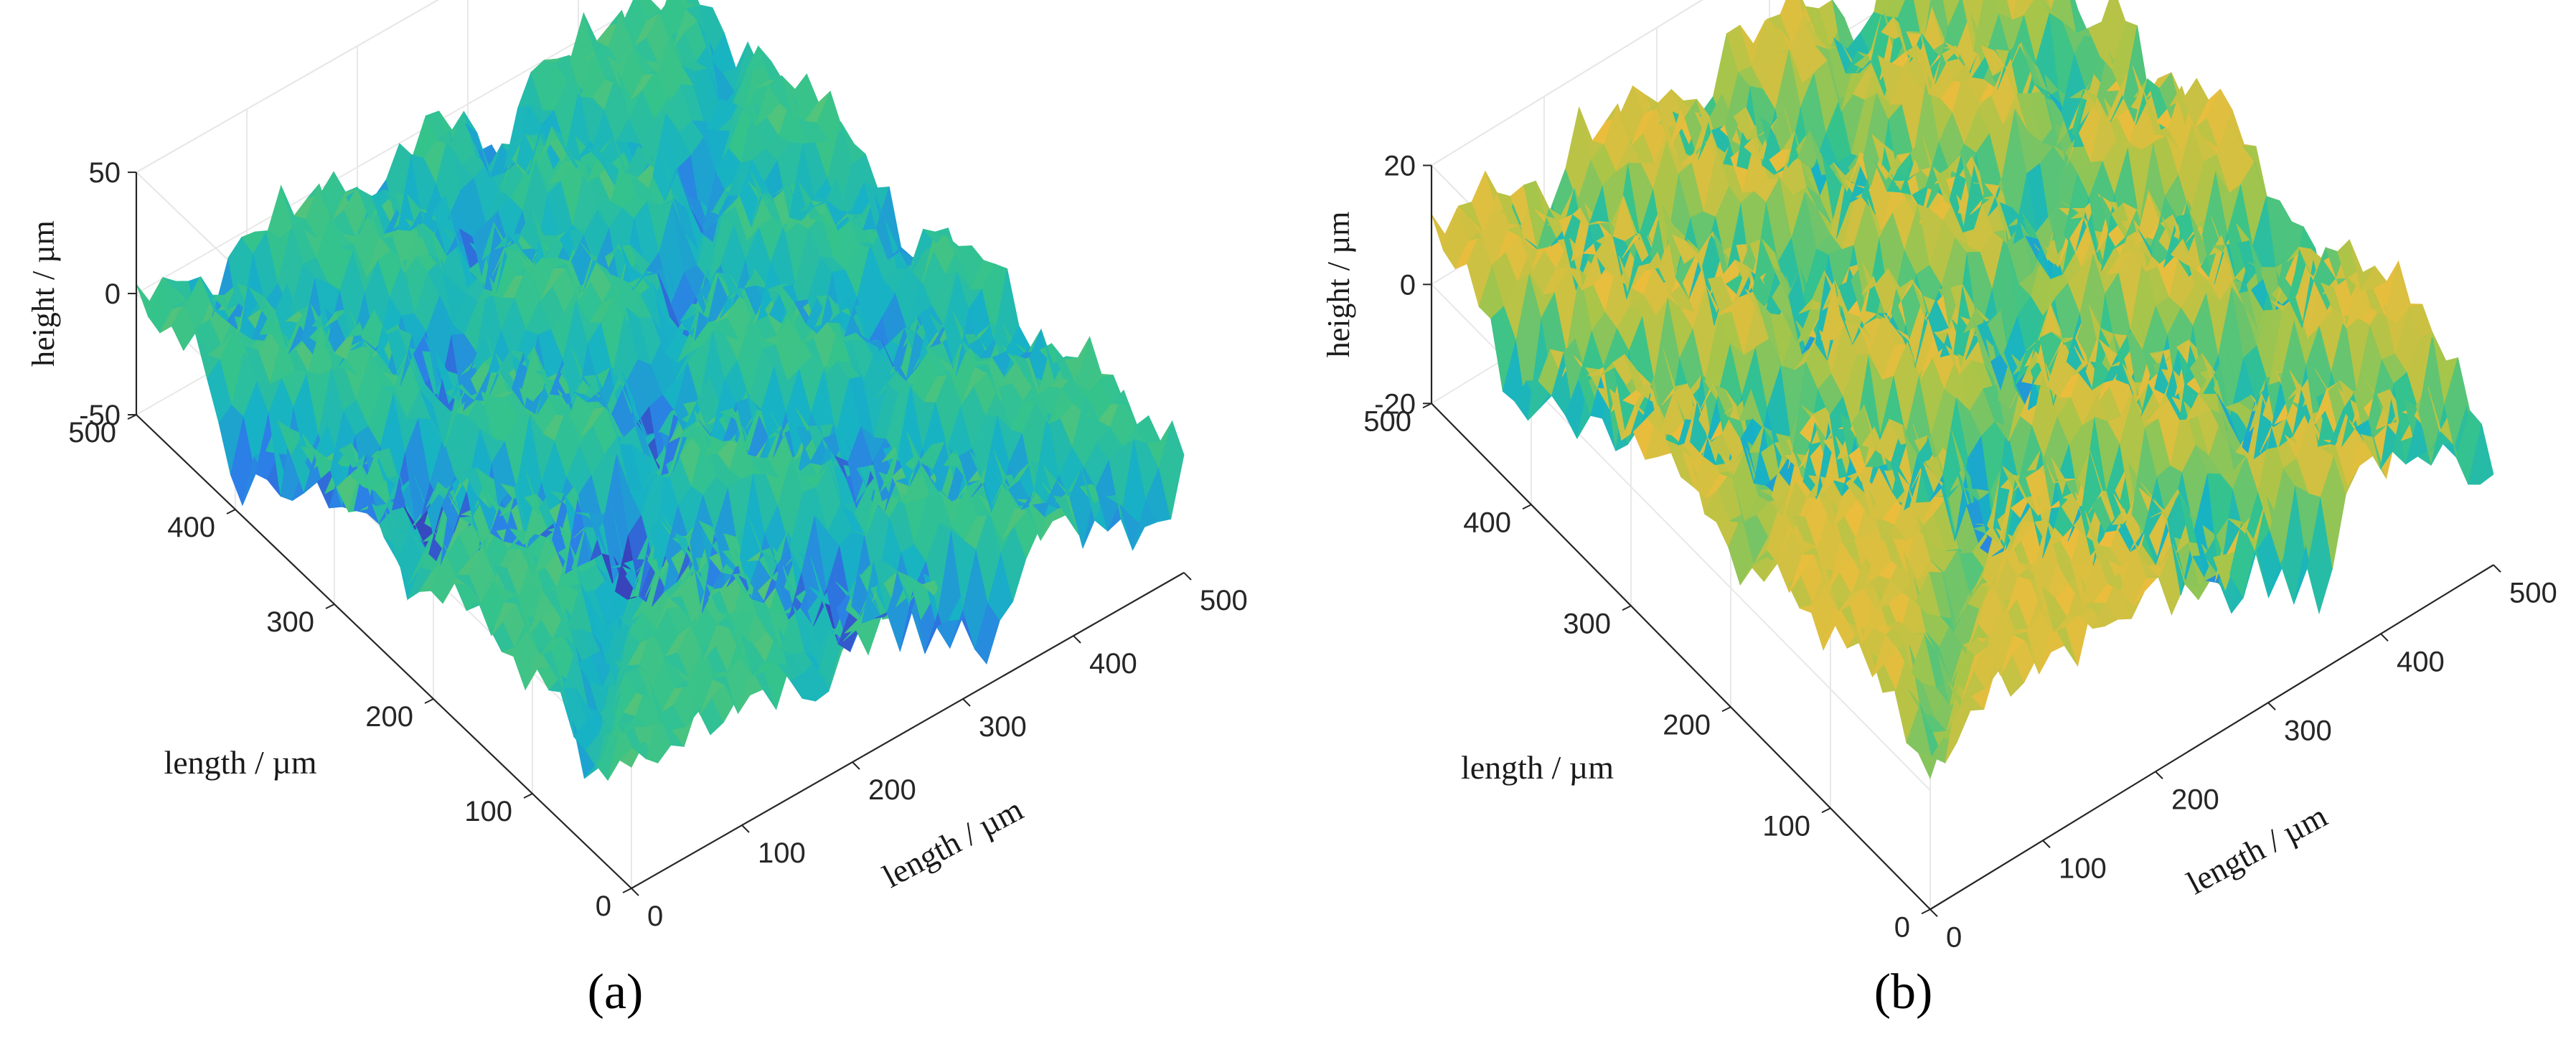 The height and width of the screenshot is (1057, 2576). What do you see at coordinates (953, 843) in the screenshot?
I see `x-axis-label: length / µm` at bounding box center [953, 843].